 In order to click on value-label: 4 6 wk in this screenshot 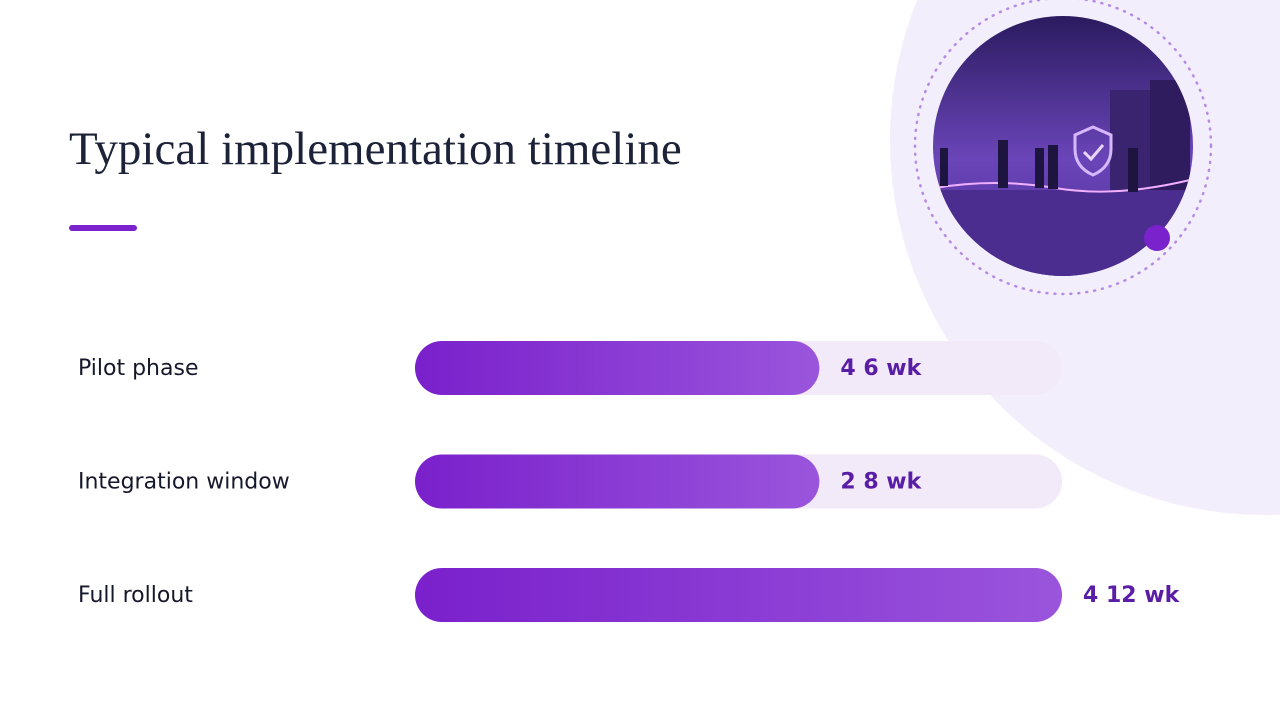, I will do `click(881, 368)`.